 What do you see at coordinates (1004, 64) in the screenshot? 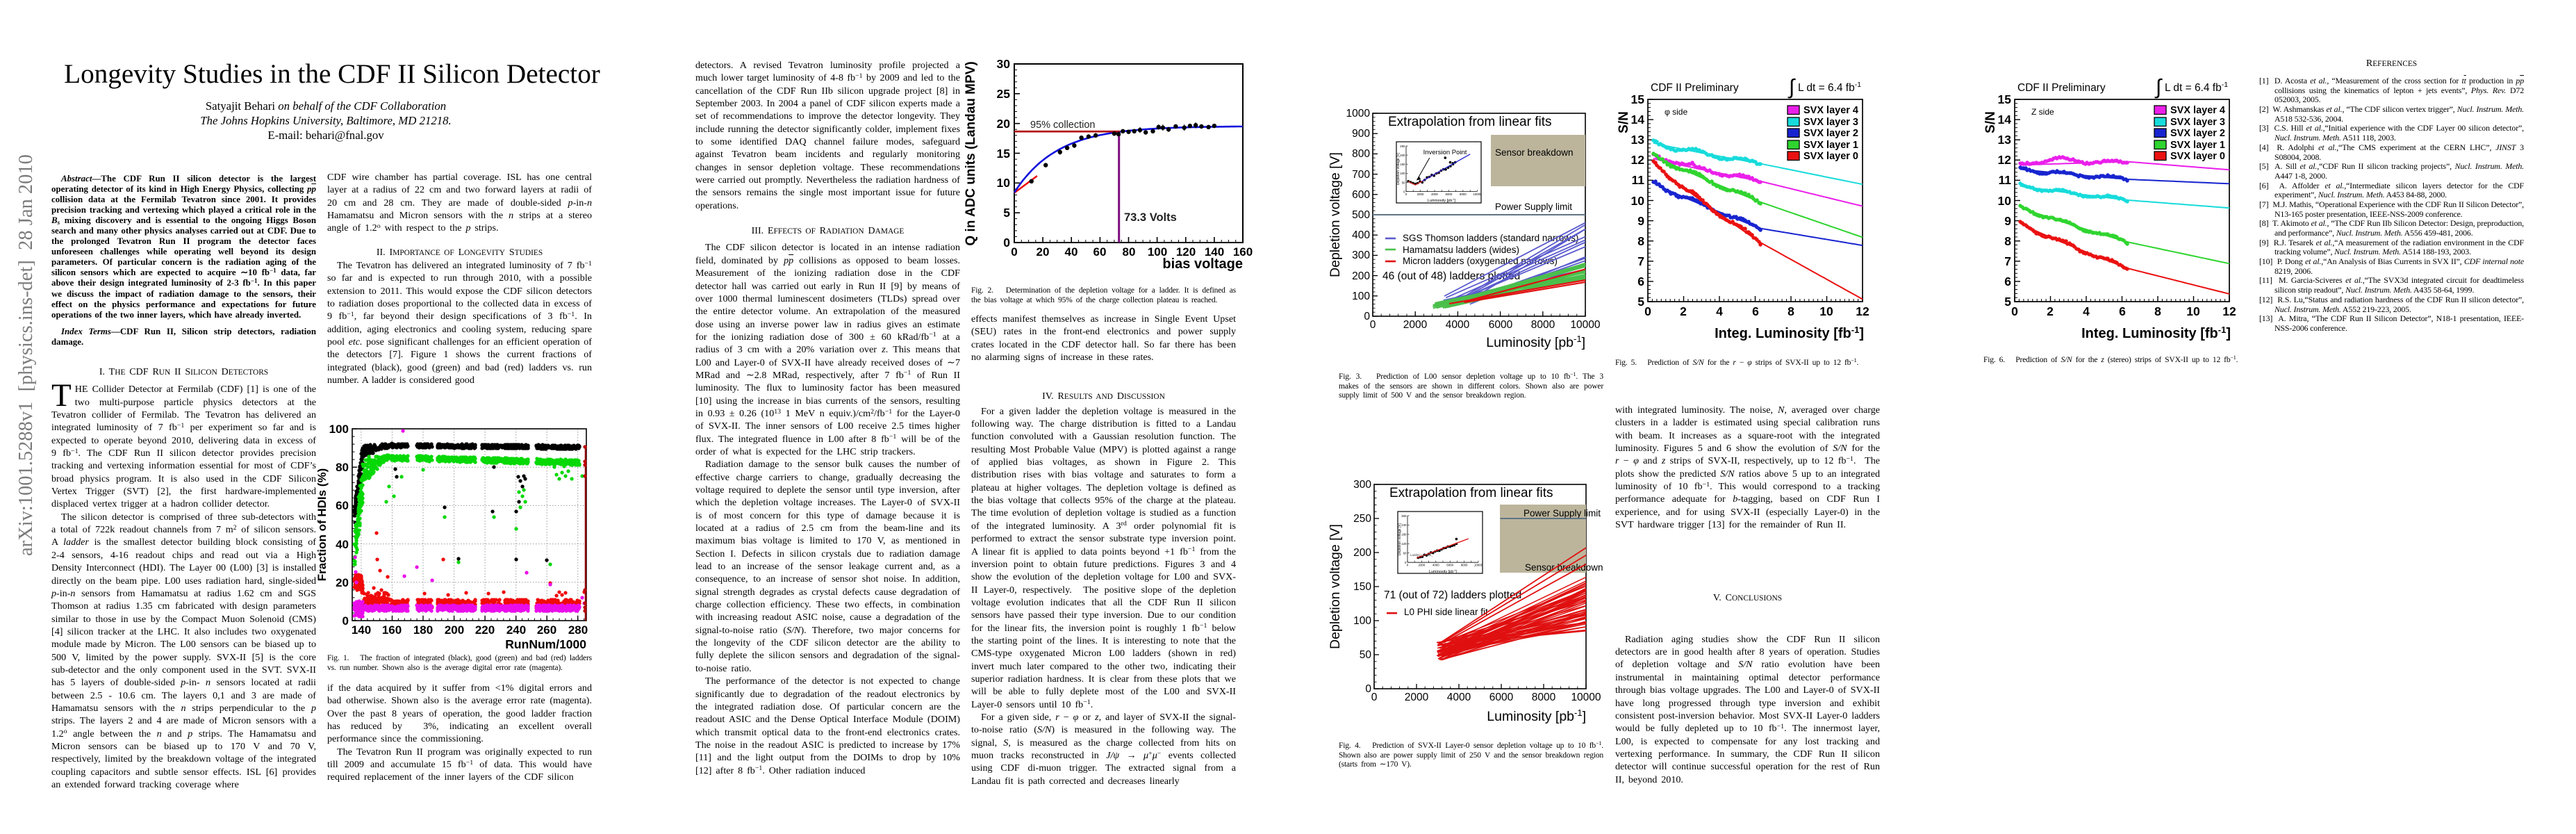
I see `svg-text: 30` at bounding box center [1004, 64].